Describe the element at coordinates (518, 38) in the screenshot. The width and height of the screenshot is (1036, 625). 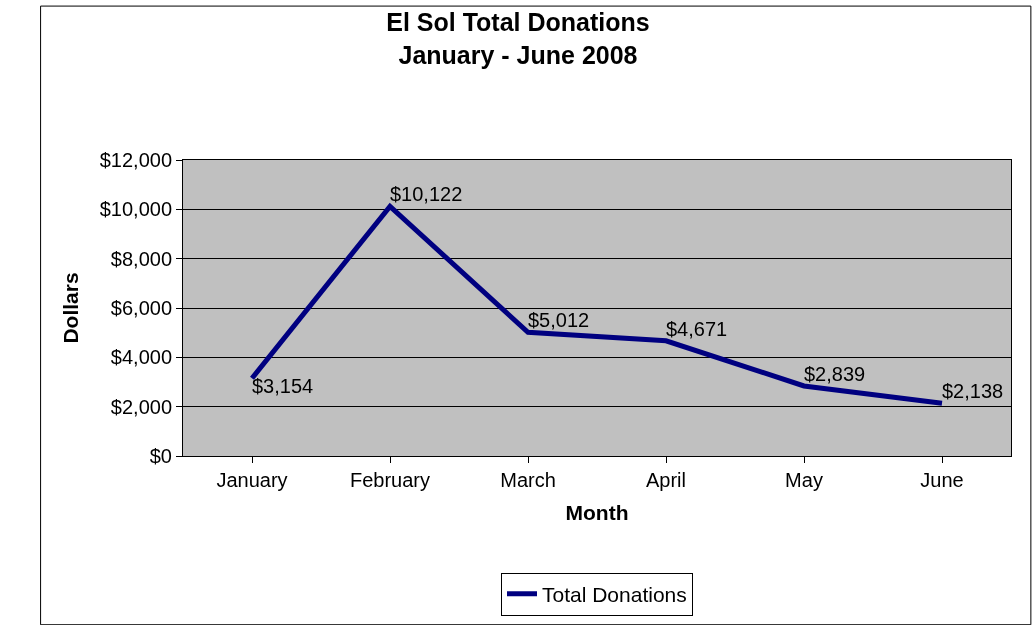
I see `chart-title: El Sol Total Donations January - June 2008` at that location.